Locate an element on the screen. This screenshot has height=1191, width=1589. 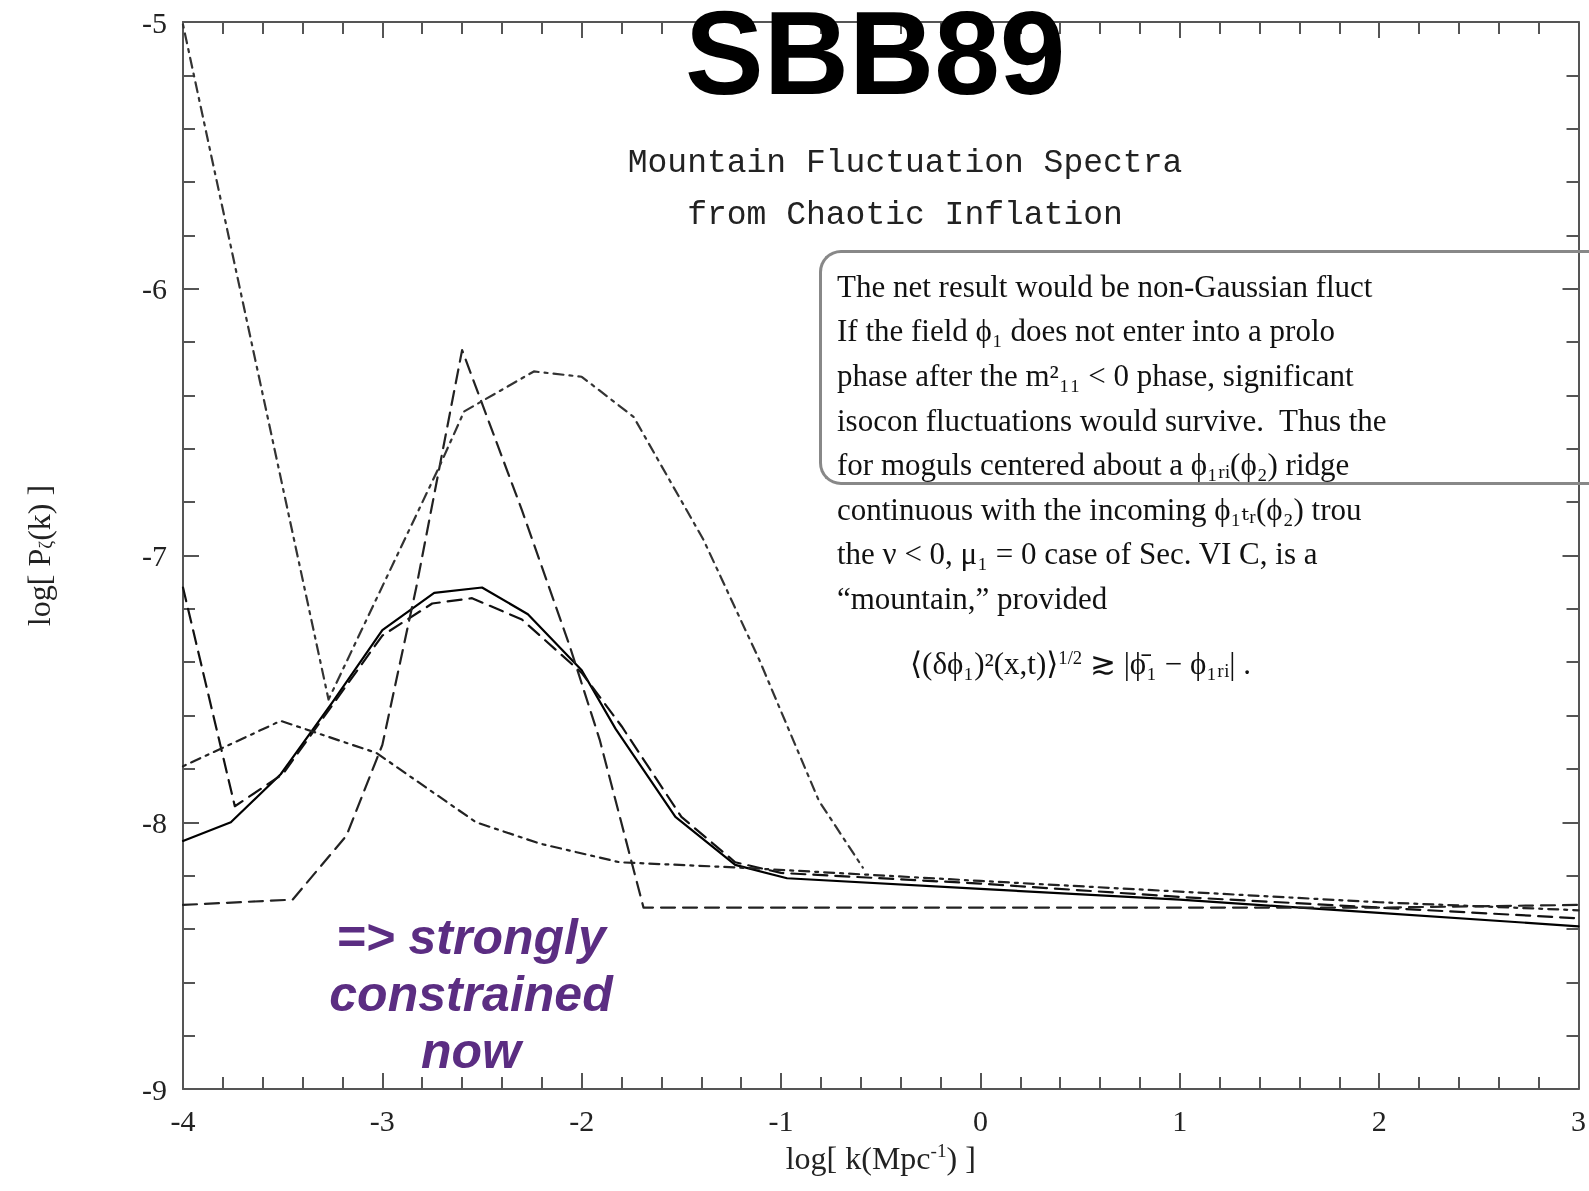
y-tick-label: -7 is located at coordinates (154, 555).